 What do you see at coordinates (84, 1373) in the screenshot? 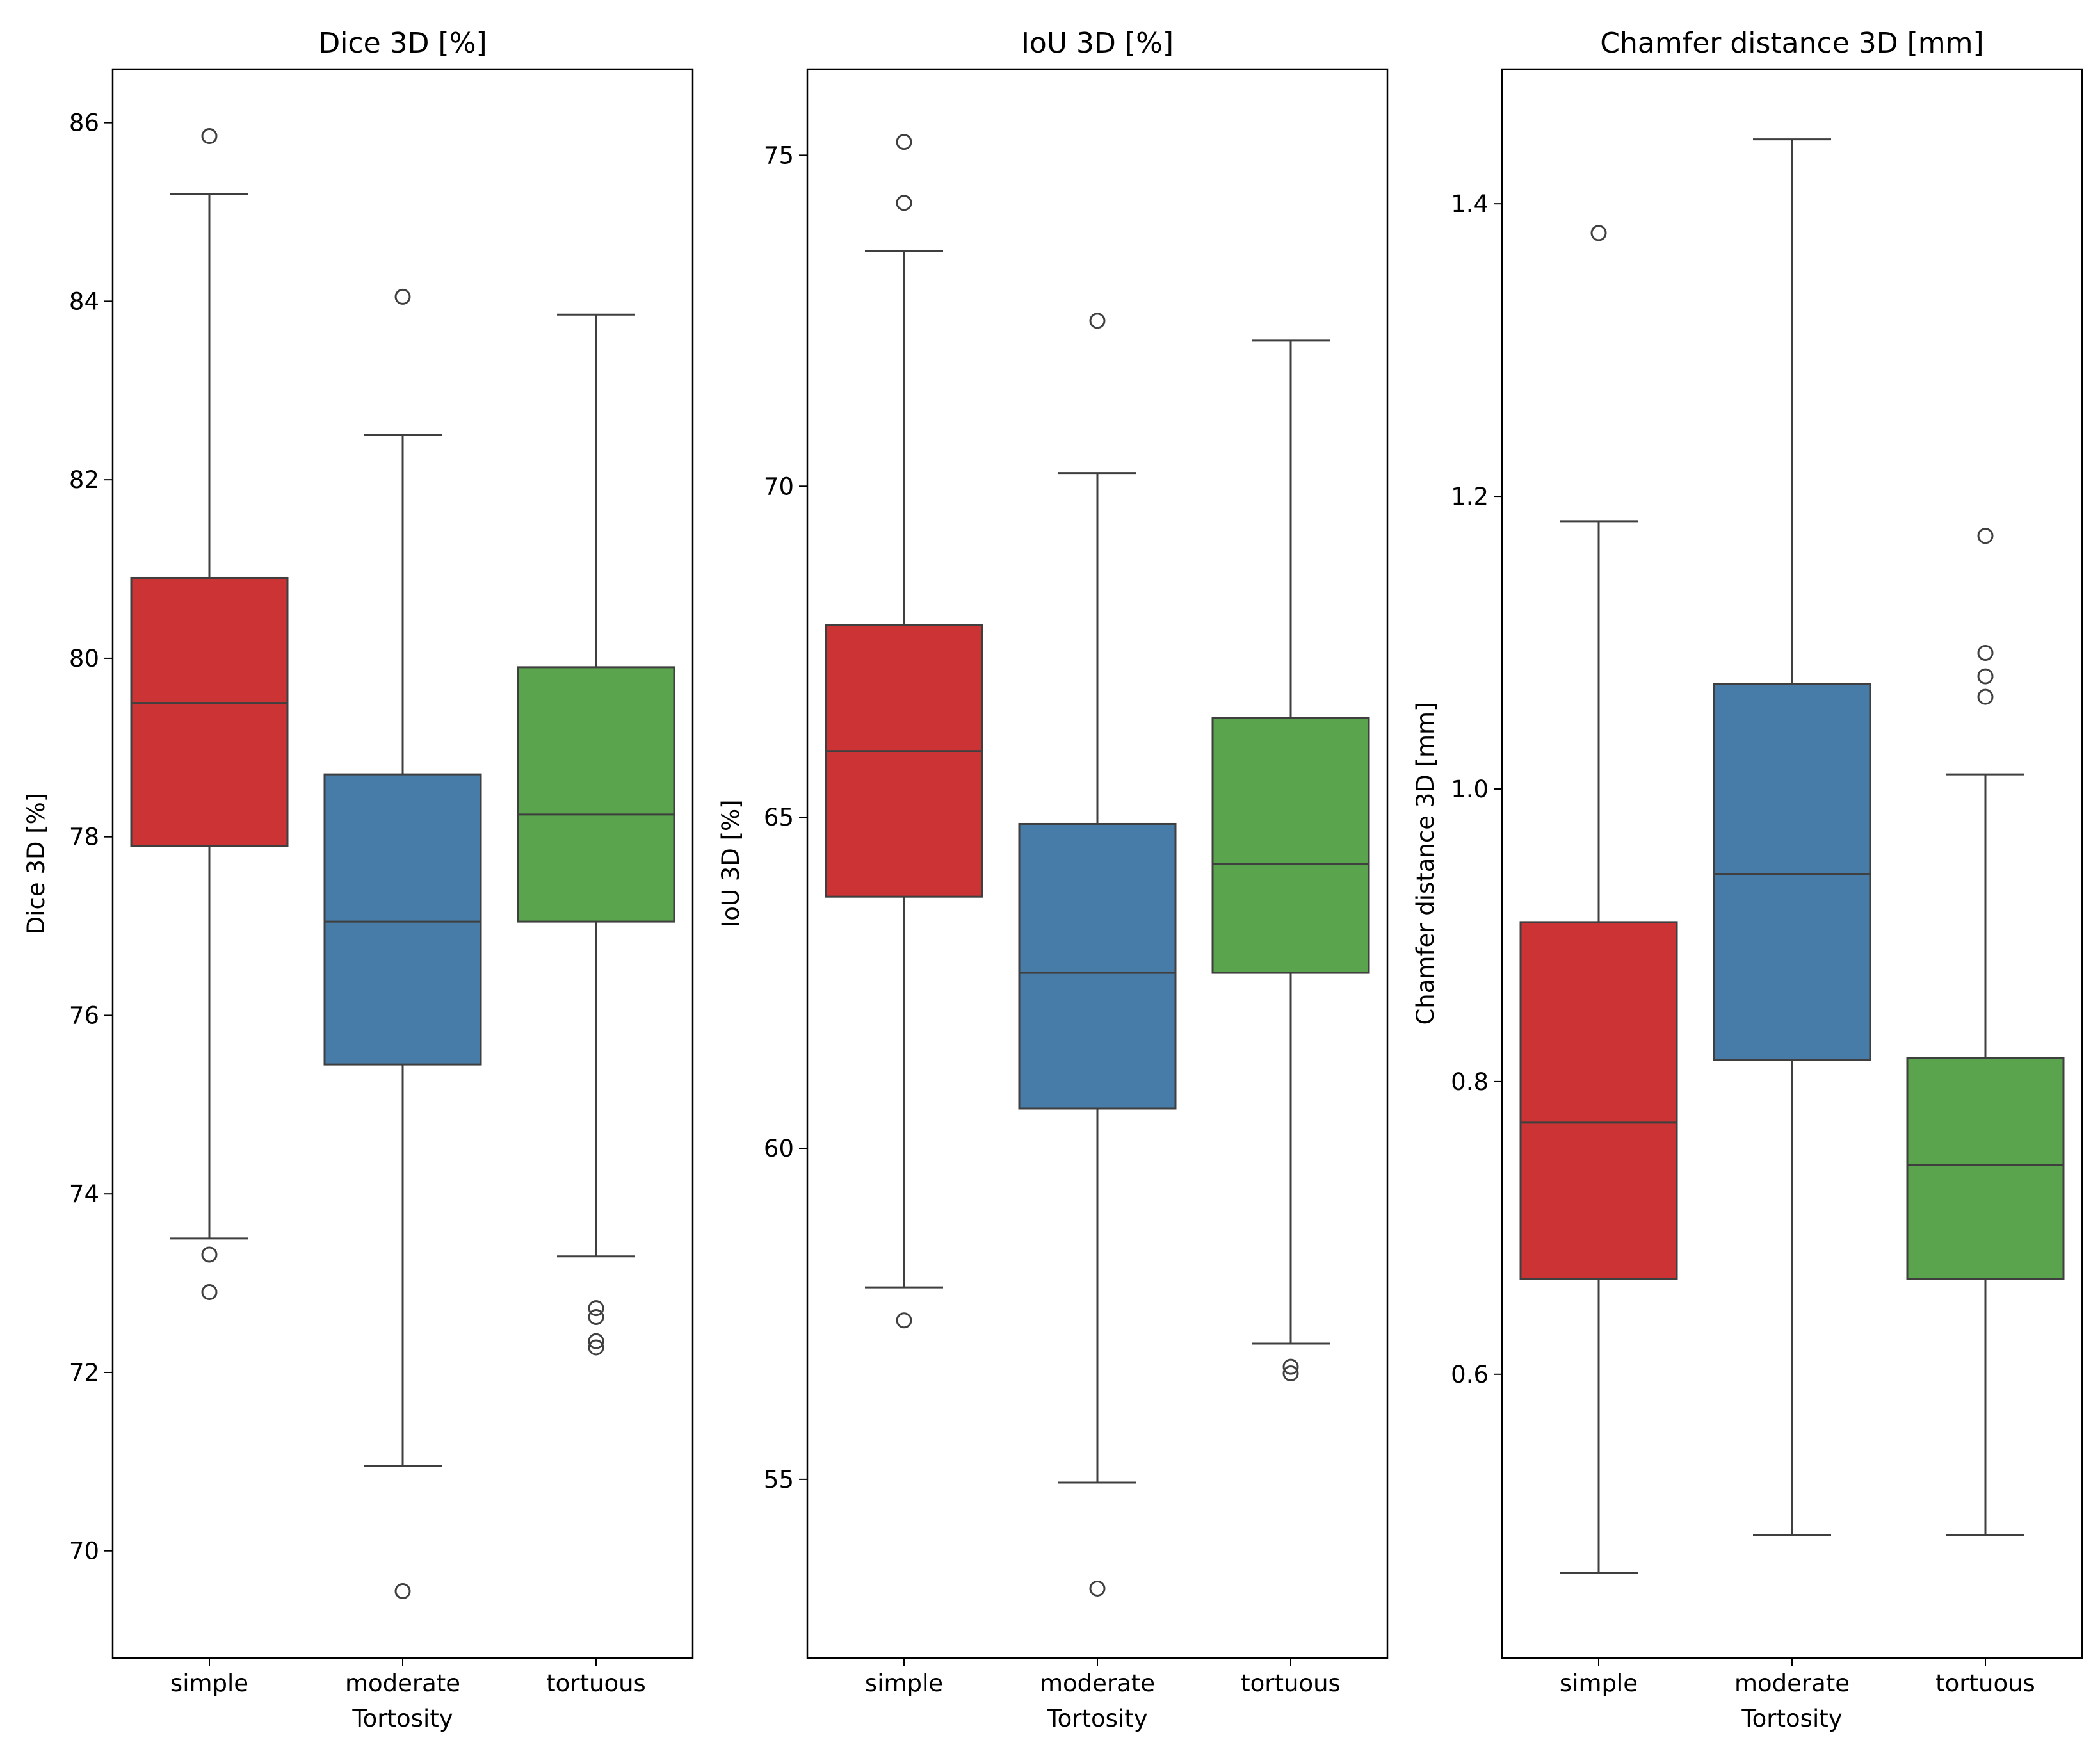
I see `y-tick-label: 72` at bounding box center [84, 1373].